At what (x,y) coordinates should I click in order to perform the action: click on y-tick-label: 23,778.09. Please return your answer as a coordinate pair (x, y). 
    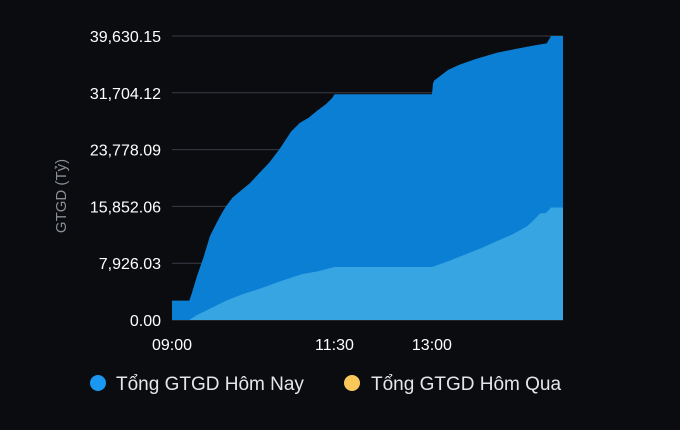
    Looking at the image, I should click on (125, 151).